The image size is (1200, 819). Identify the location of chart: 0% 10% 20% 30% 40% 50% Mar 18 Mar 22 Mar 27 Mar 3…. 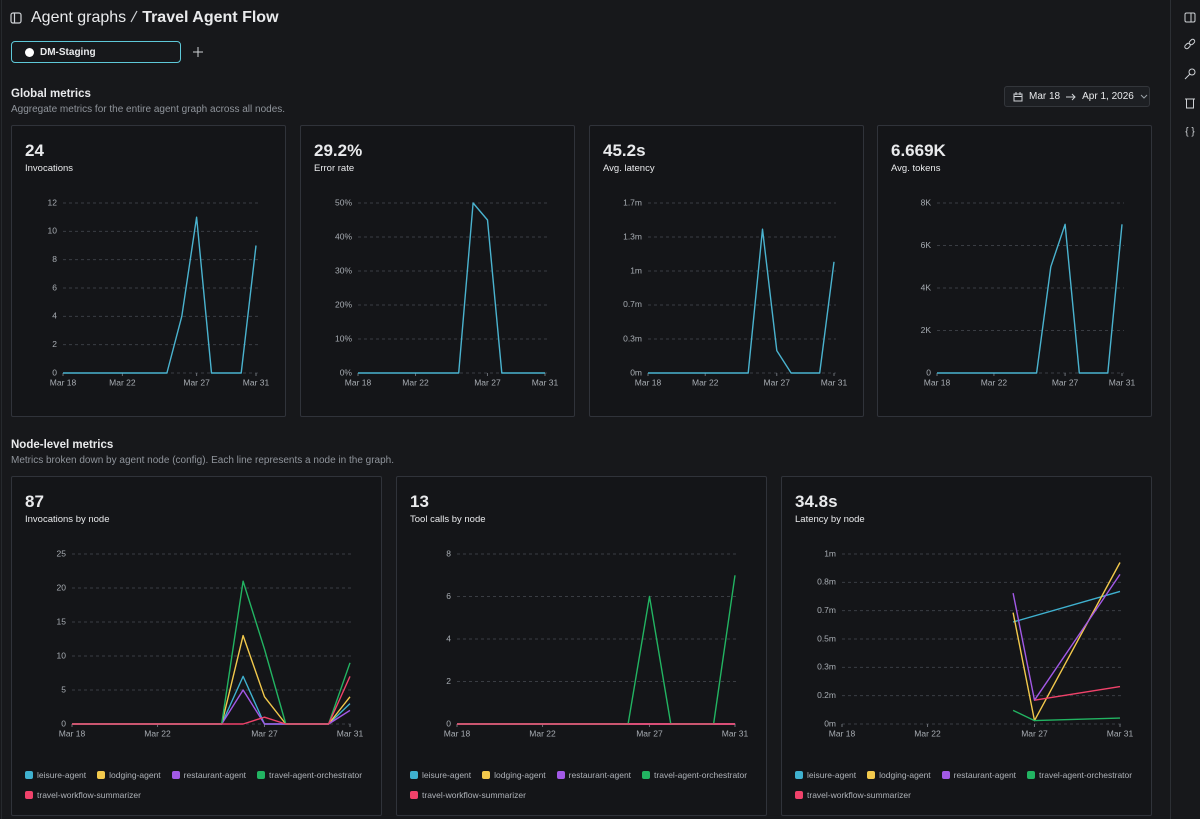
(447, 292).